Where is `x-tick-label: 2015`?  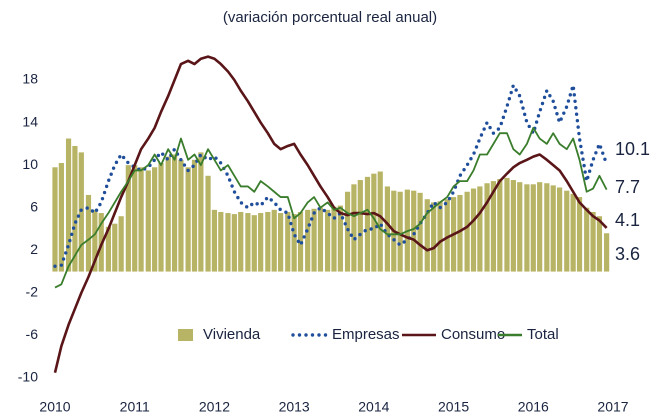
x-tick-label: 2015 is located at coordinates (453, 407).